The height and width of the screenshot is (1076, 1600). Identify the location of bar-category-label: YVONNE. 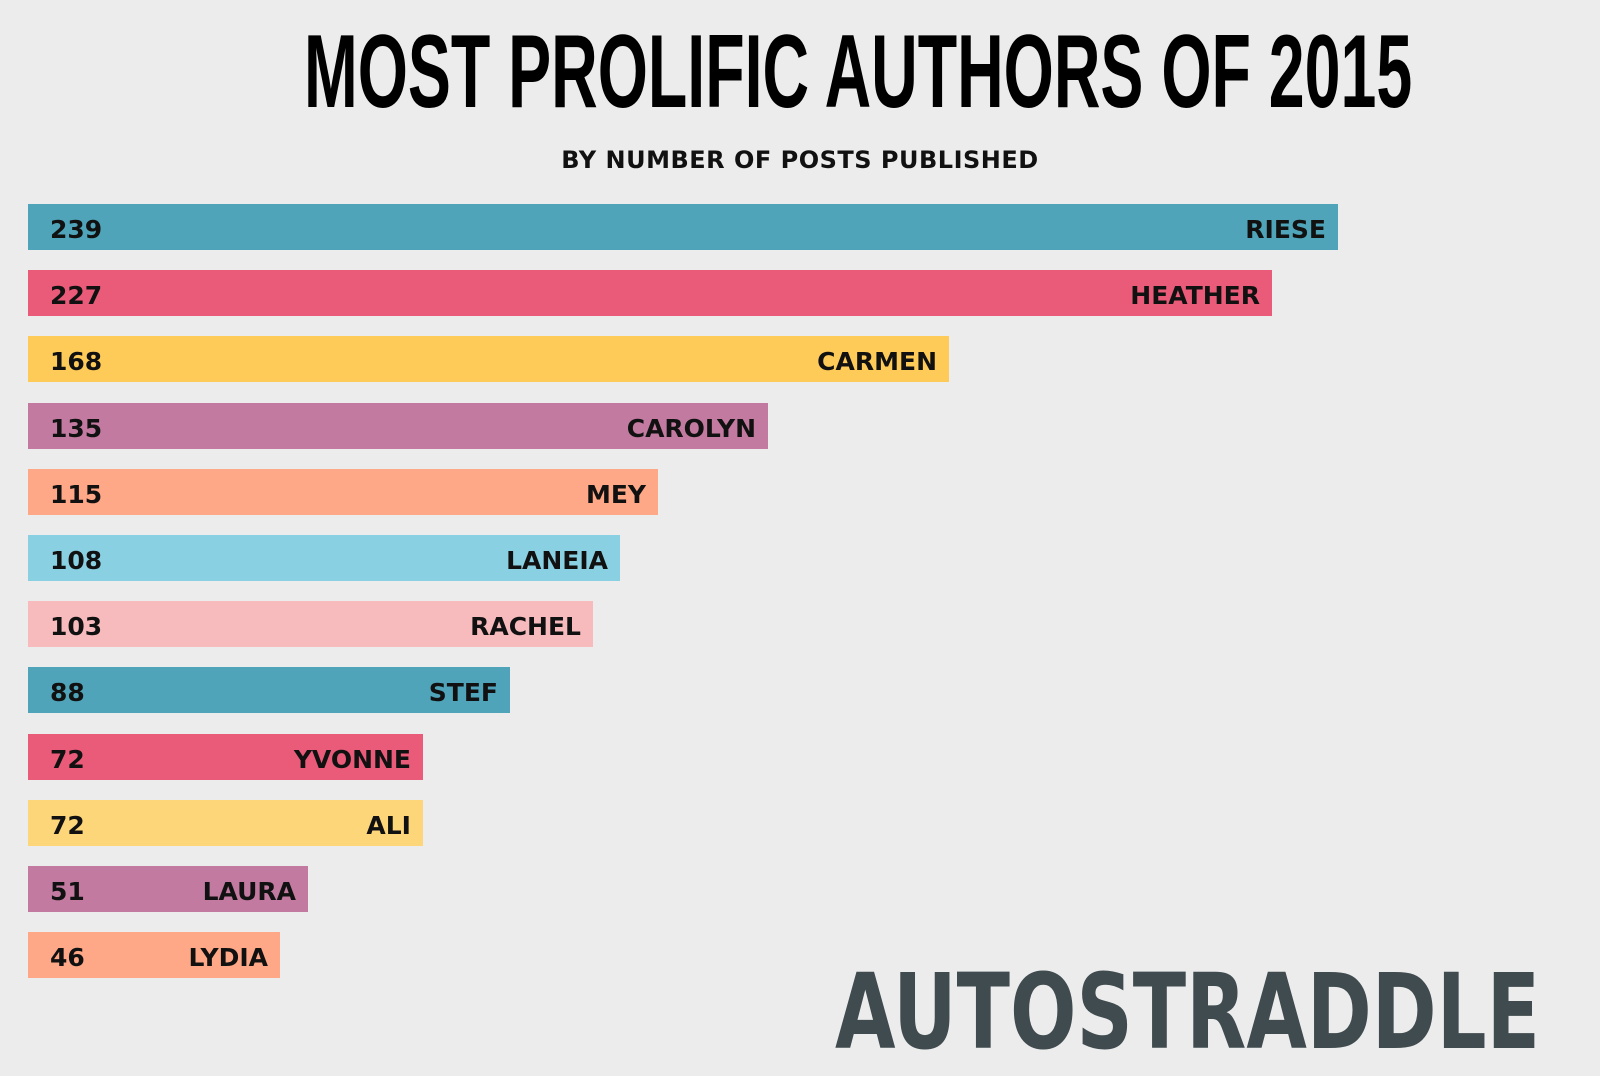
(352, 759).